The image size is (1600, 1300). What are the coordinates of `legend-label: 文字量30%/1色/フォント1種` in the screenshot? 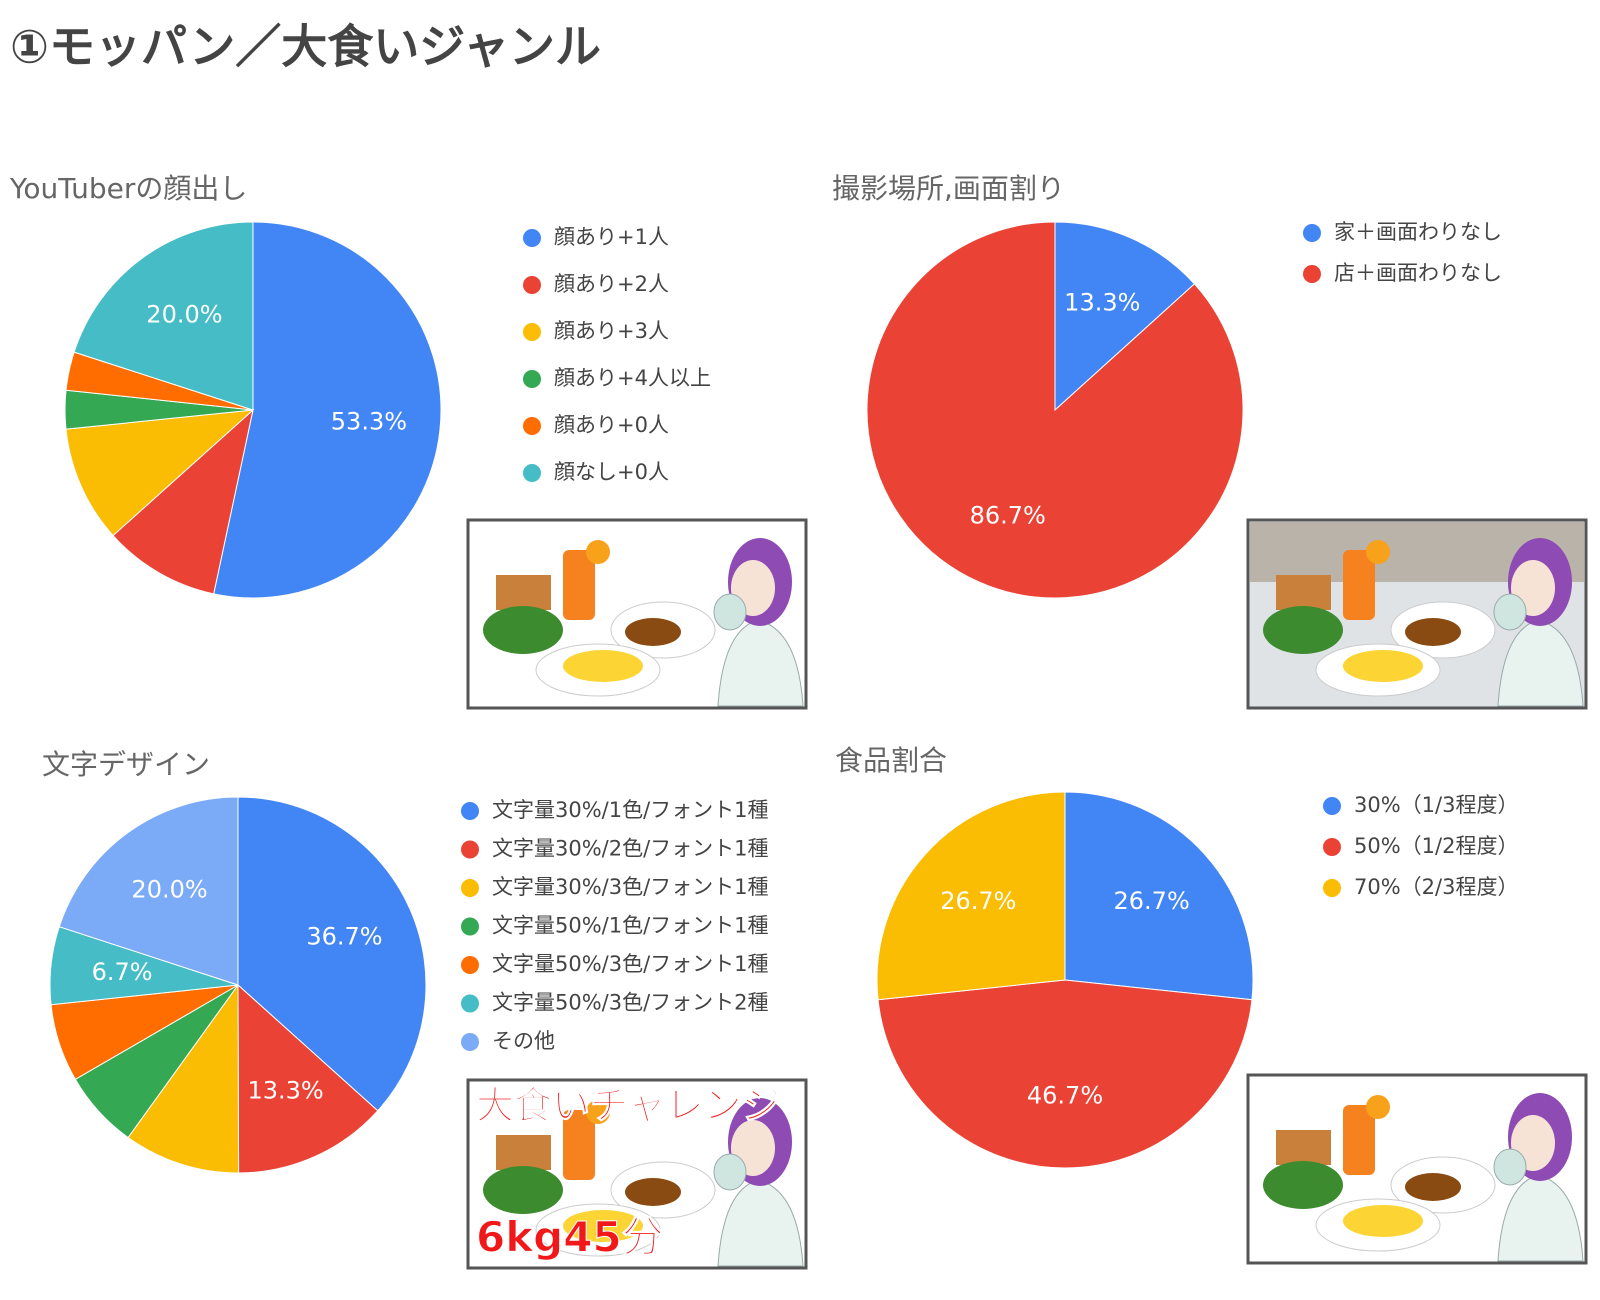 It's located at (630, 810).